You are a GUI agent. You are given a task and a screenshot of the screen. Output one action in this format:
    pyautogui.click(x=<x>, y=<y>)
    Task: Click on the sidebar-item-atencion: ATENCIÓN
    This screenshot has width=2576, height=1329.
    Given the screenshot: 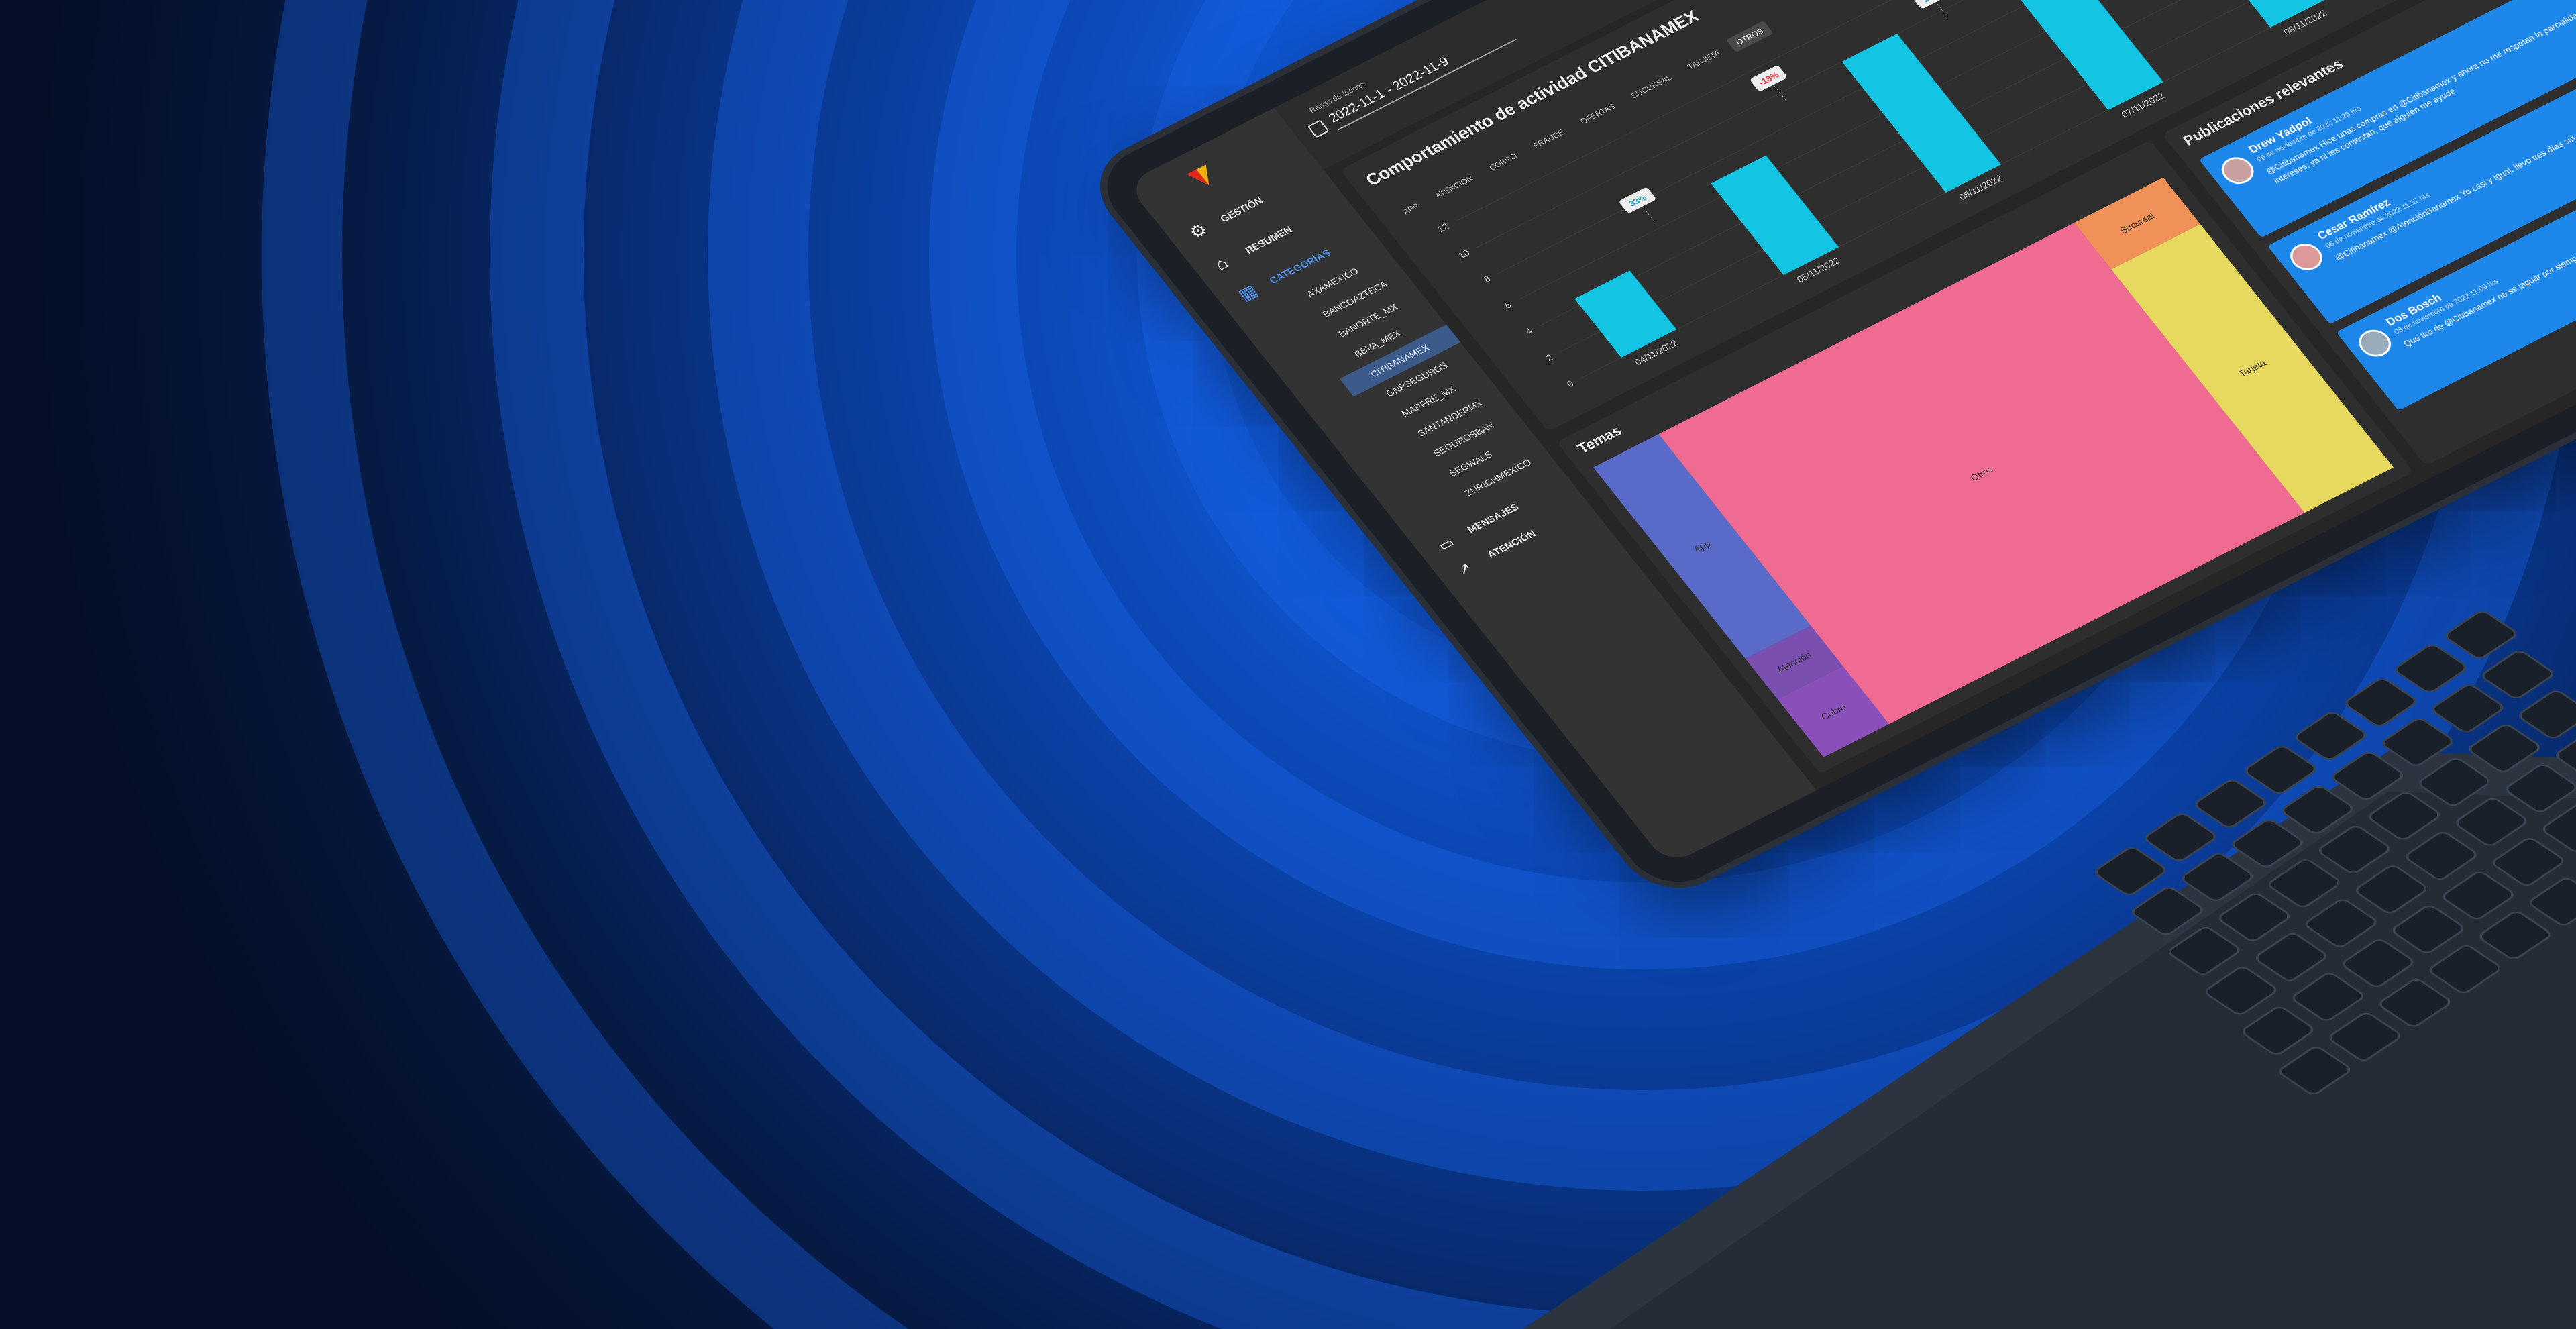 What is the action you would take?
    pyautogui.click(x=1511, y=544)
    